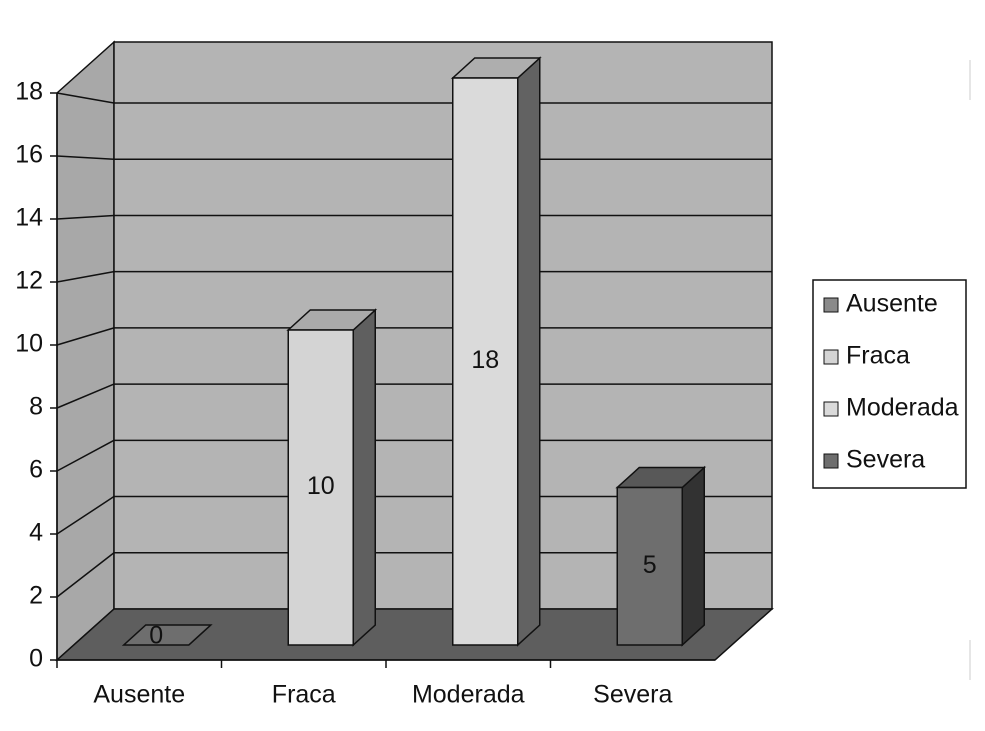  Describe the element at coordinates (36, 596) in the screenshot. I see `y-tick-label: 2` at that location.